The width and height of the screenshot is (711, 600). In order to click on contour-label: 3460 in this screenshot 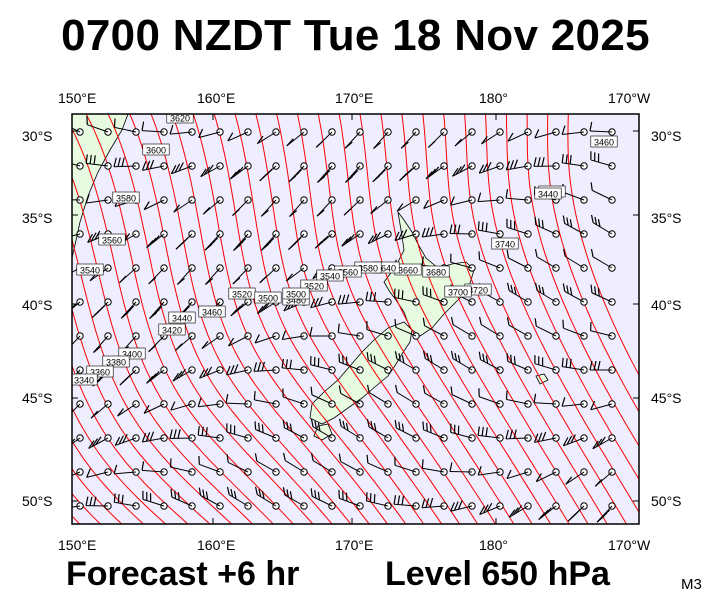, I will do `click(212, 313)`.